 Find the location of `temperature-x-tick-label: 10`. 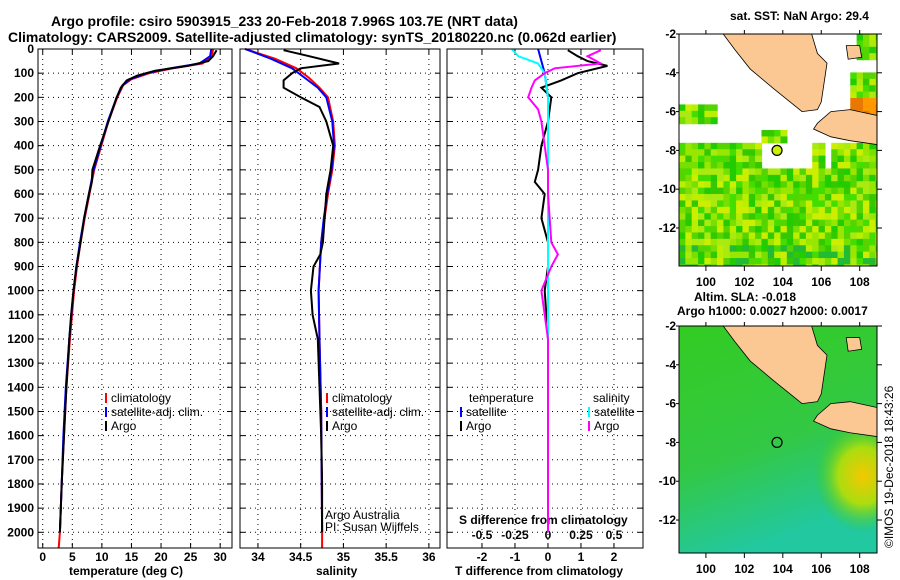

temperature-x-tick-label: 10 is located at coordinates (102, 557).